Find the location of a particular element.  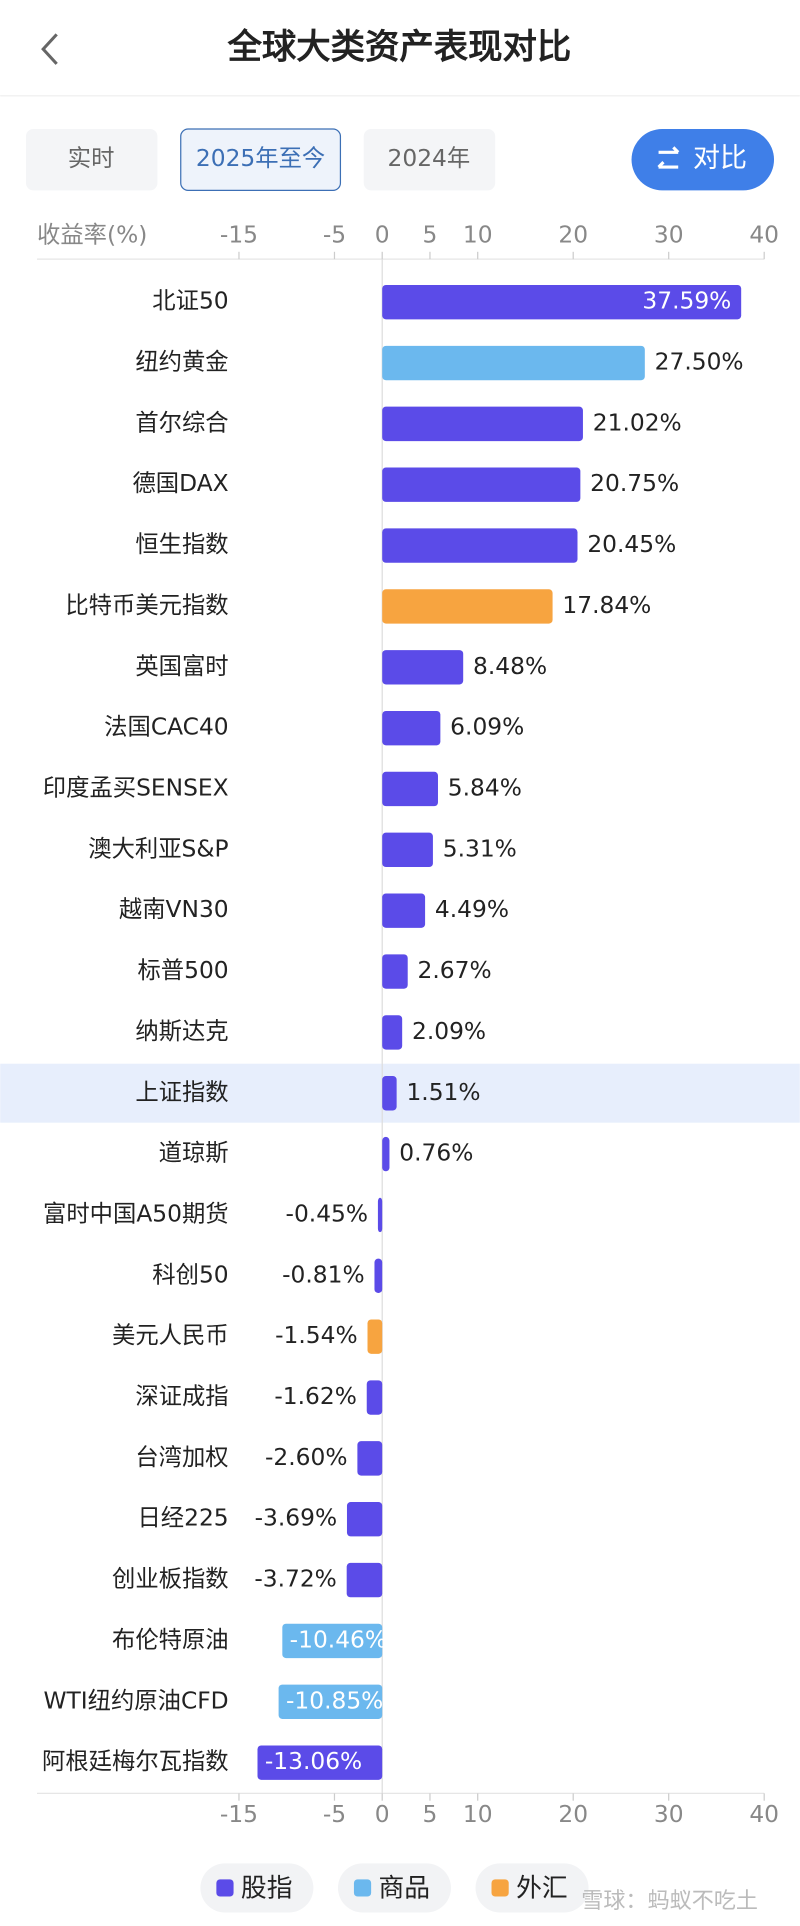

category-label: 越南VN30 is located at coordinates (174, 909).